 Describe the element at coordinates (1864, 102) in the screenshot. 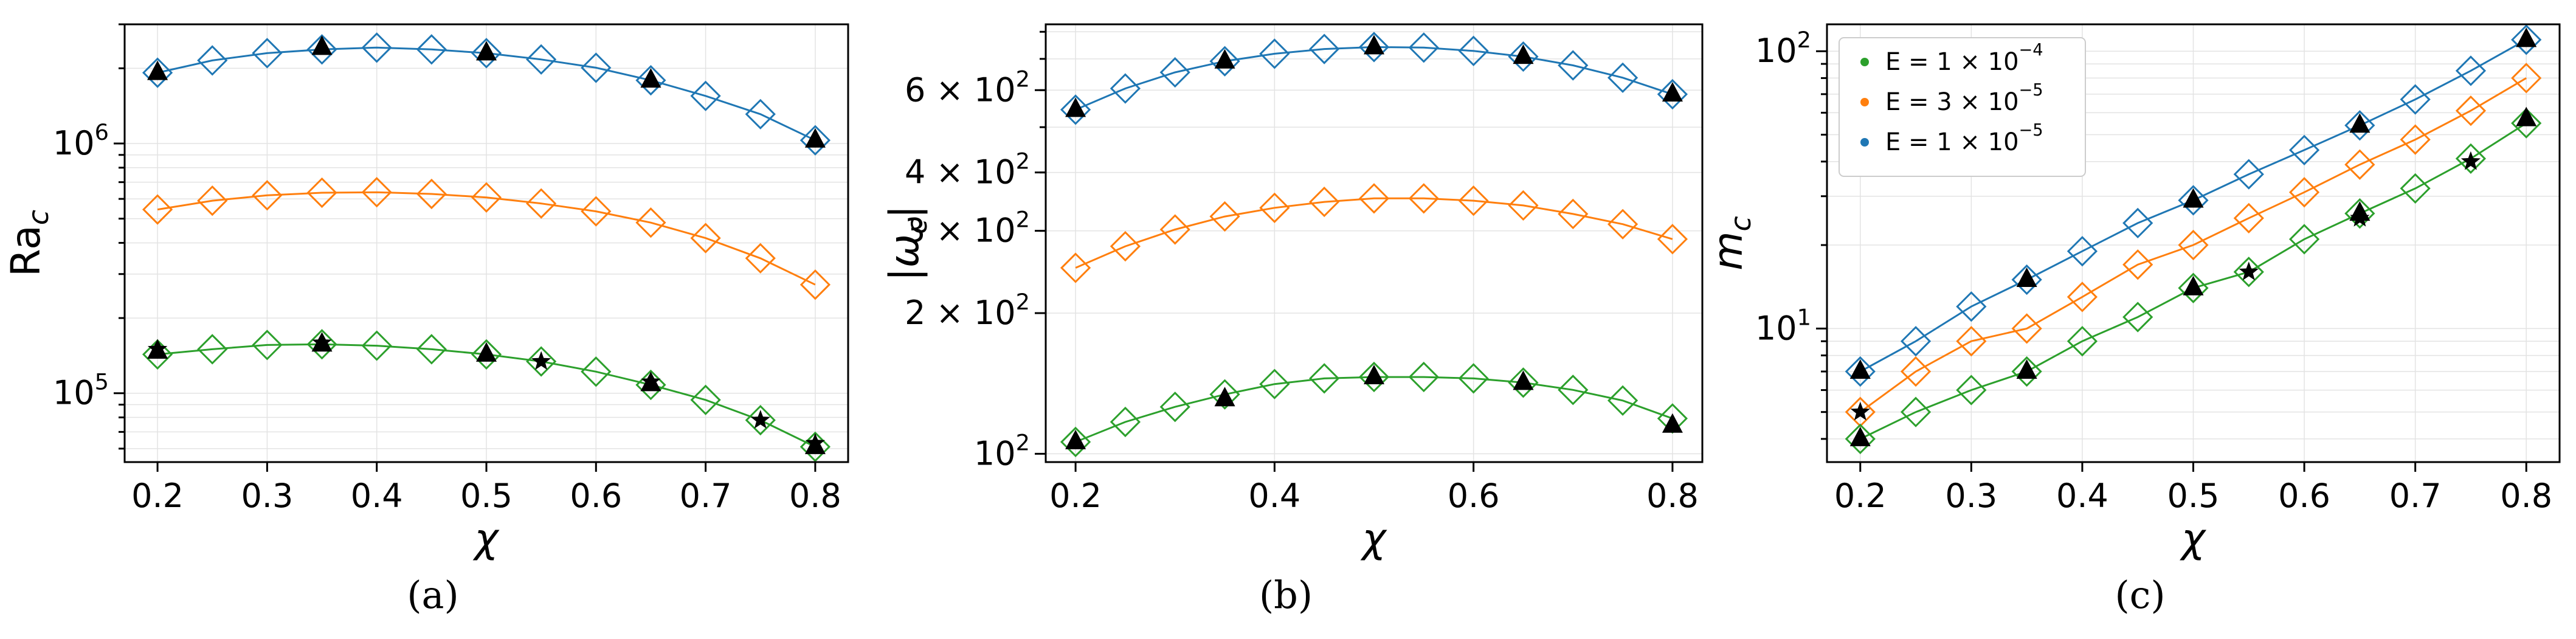

I see `legend-marker-orange` at that location.